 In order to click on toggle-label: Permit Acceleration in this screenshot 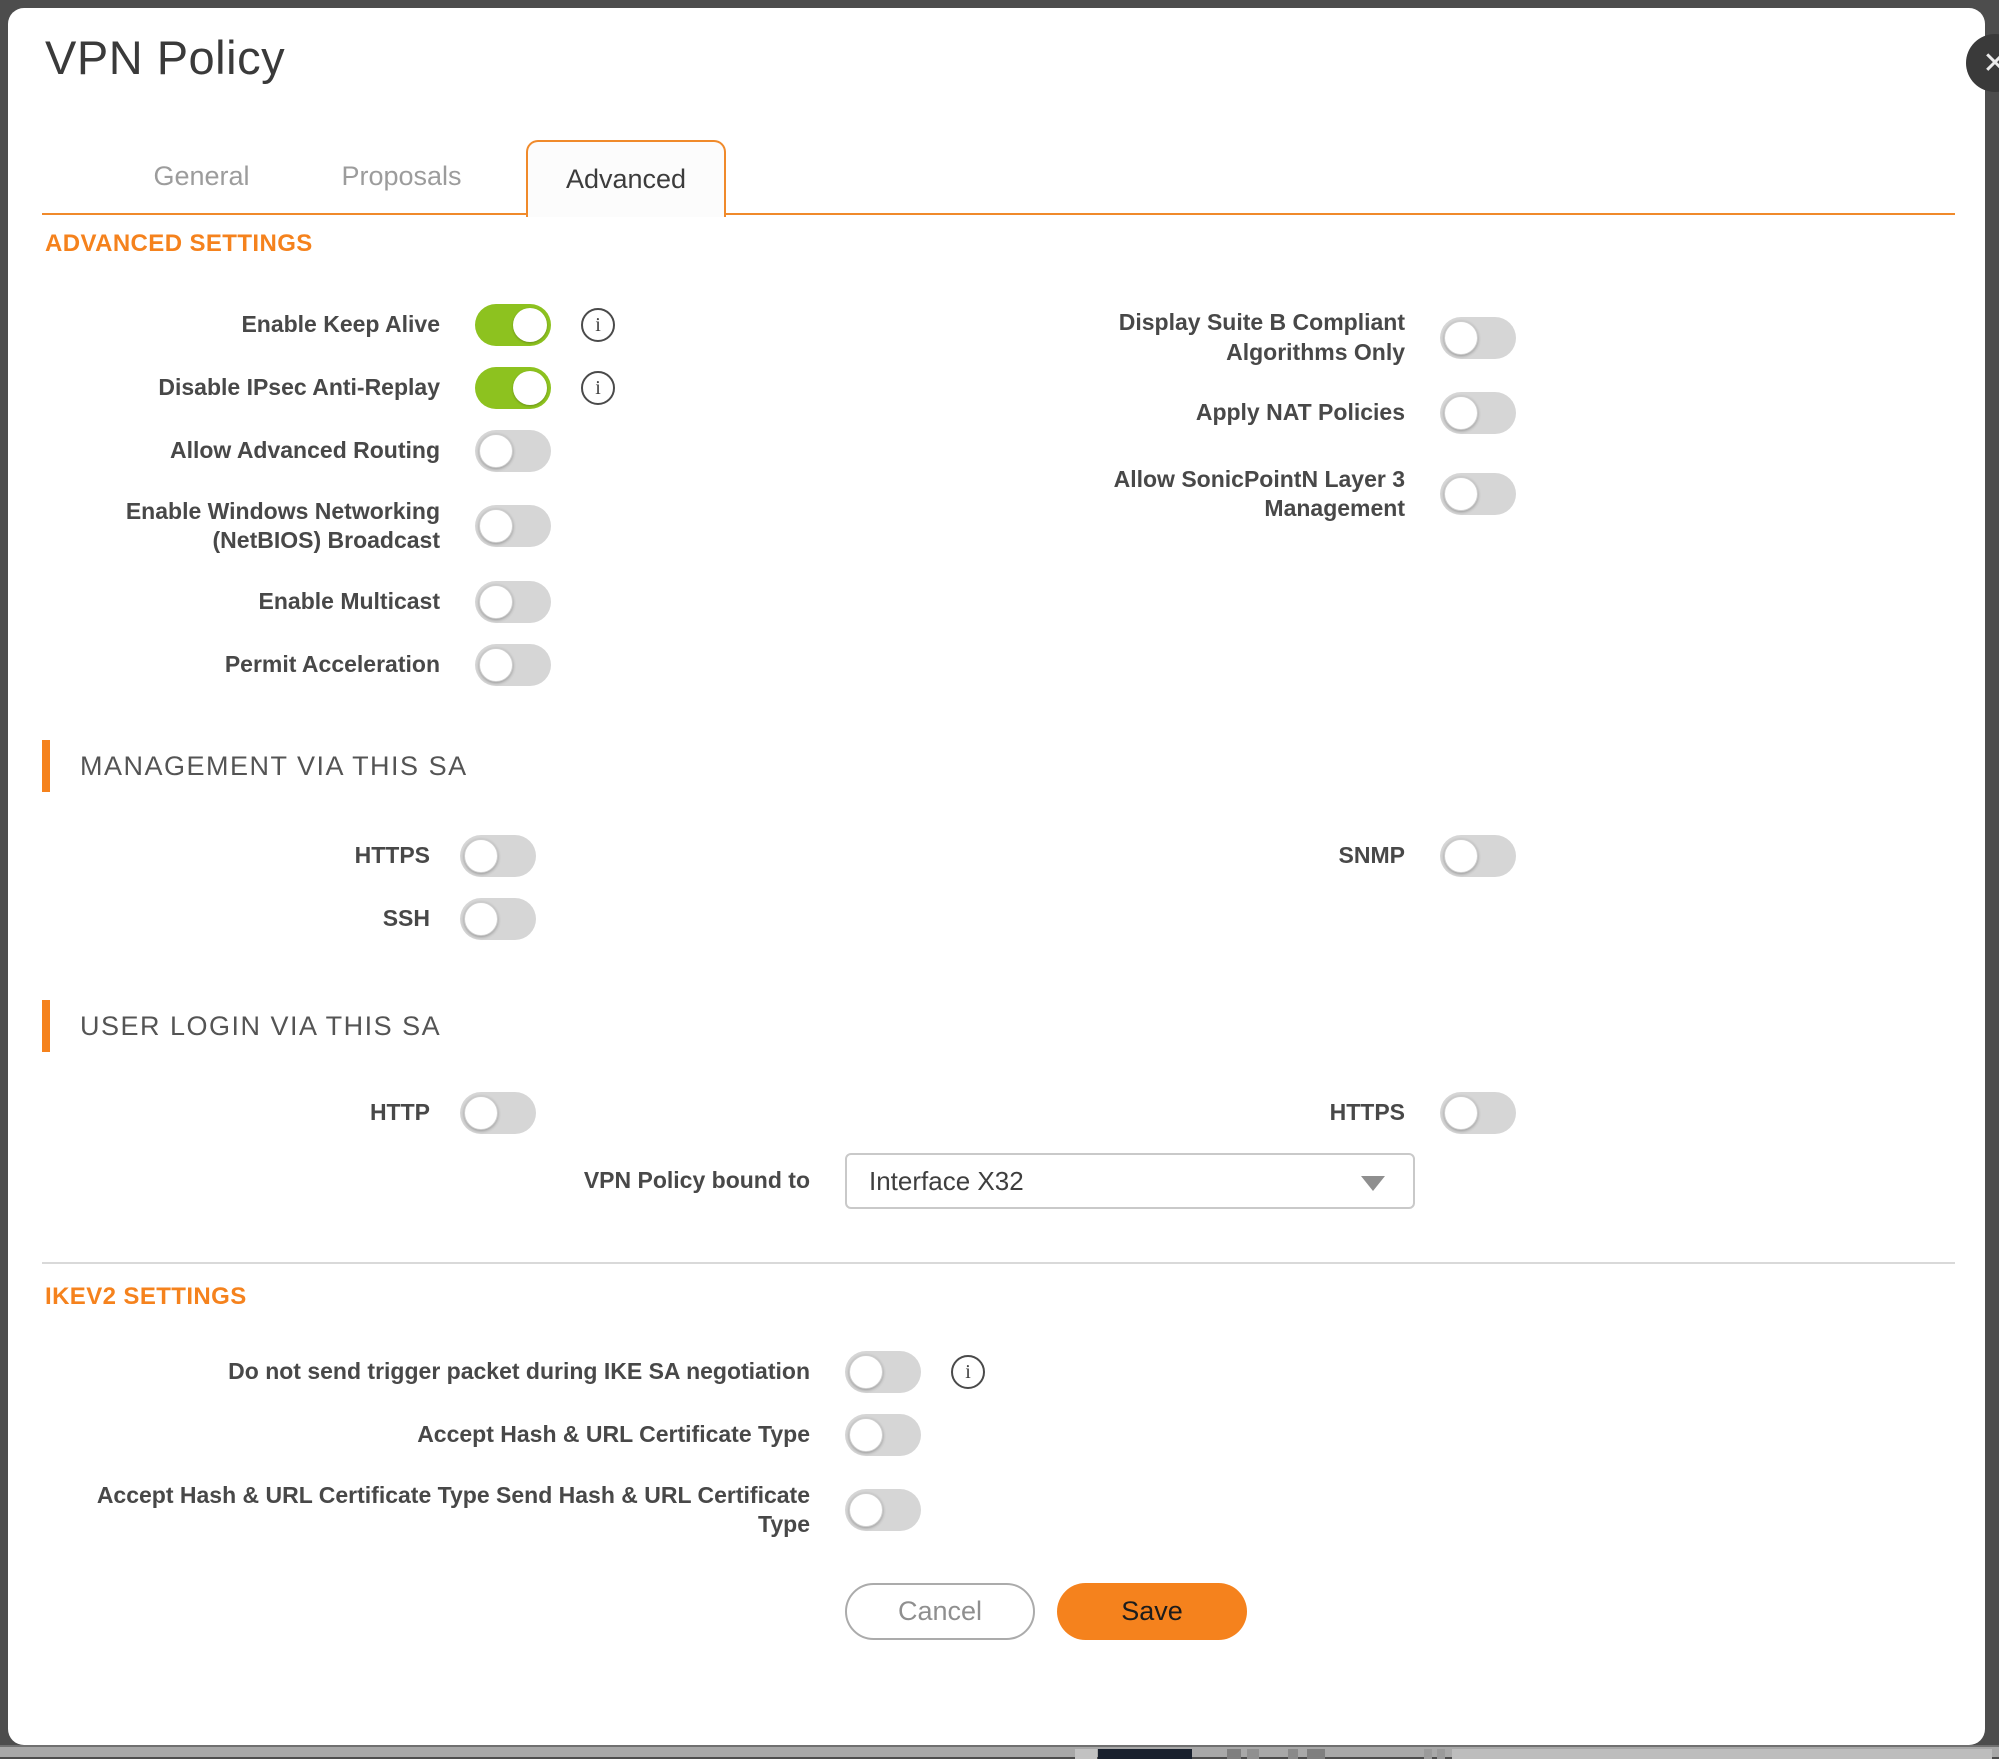, I will do `click(332, 663)`.